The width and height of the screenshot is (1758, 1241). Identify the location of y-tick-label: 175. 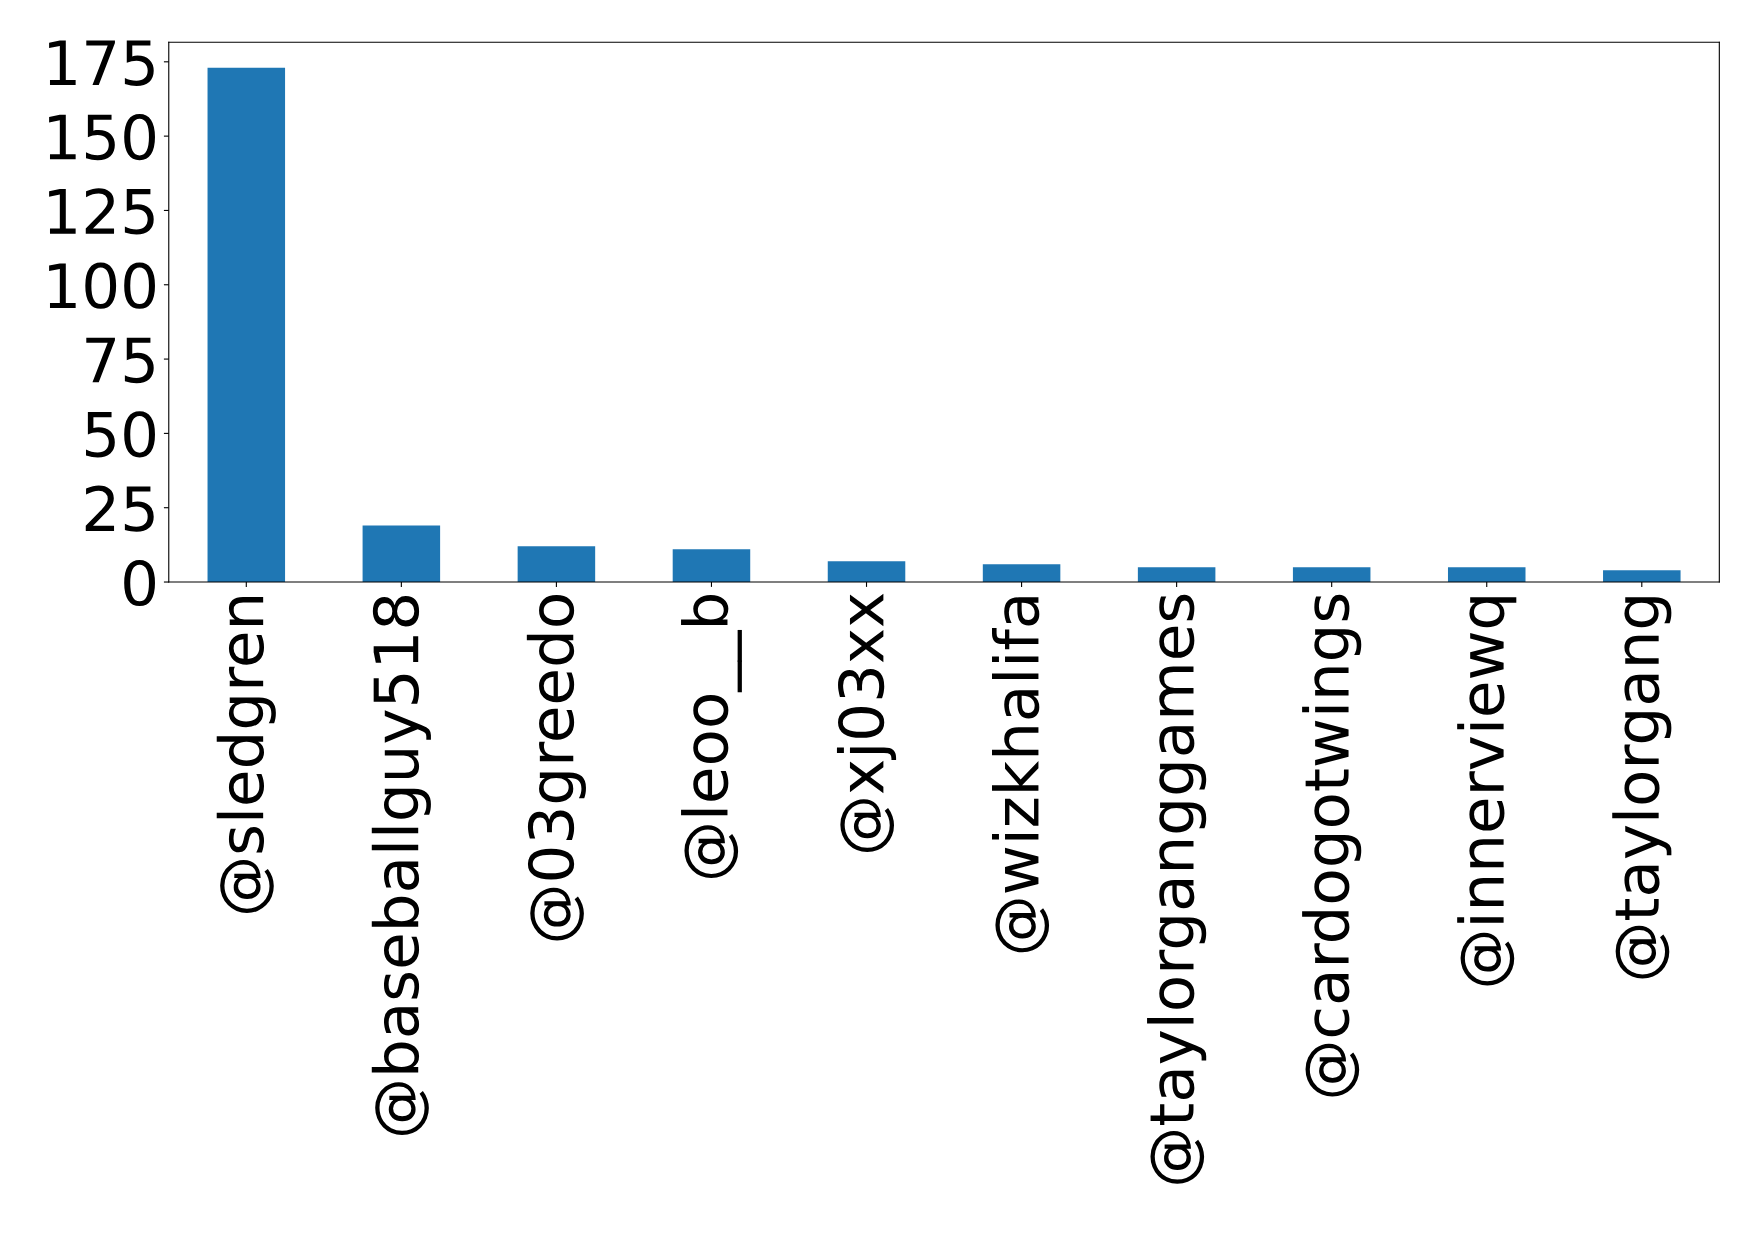
(101, 63).